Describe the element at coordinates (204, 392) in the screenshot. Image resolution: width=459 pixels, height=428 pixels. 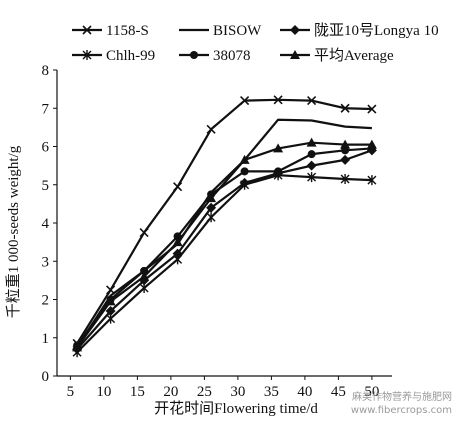
I see `x-tick-label: 25` at that location.